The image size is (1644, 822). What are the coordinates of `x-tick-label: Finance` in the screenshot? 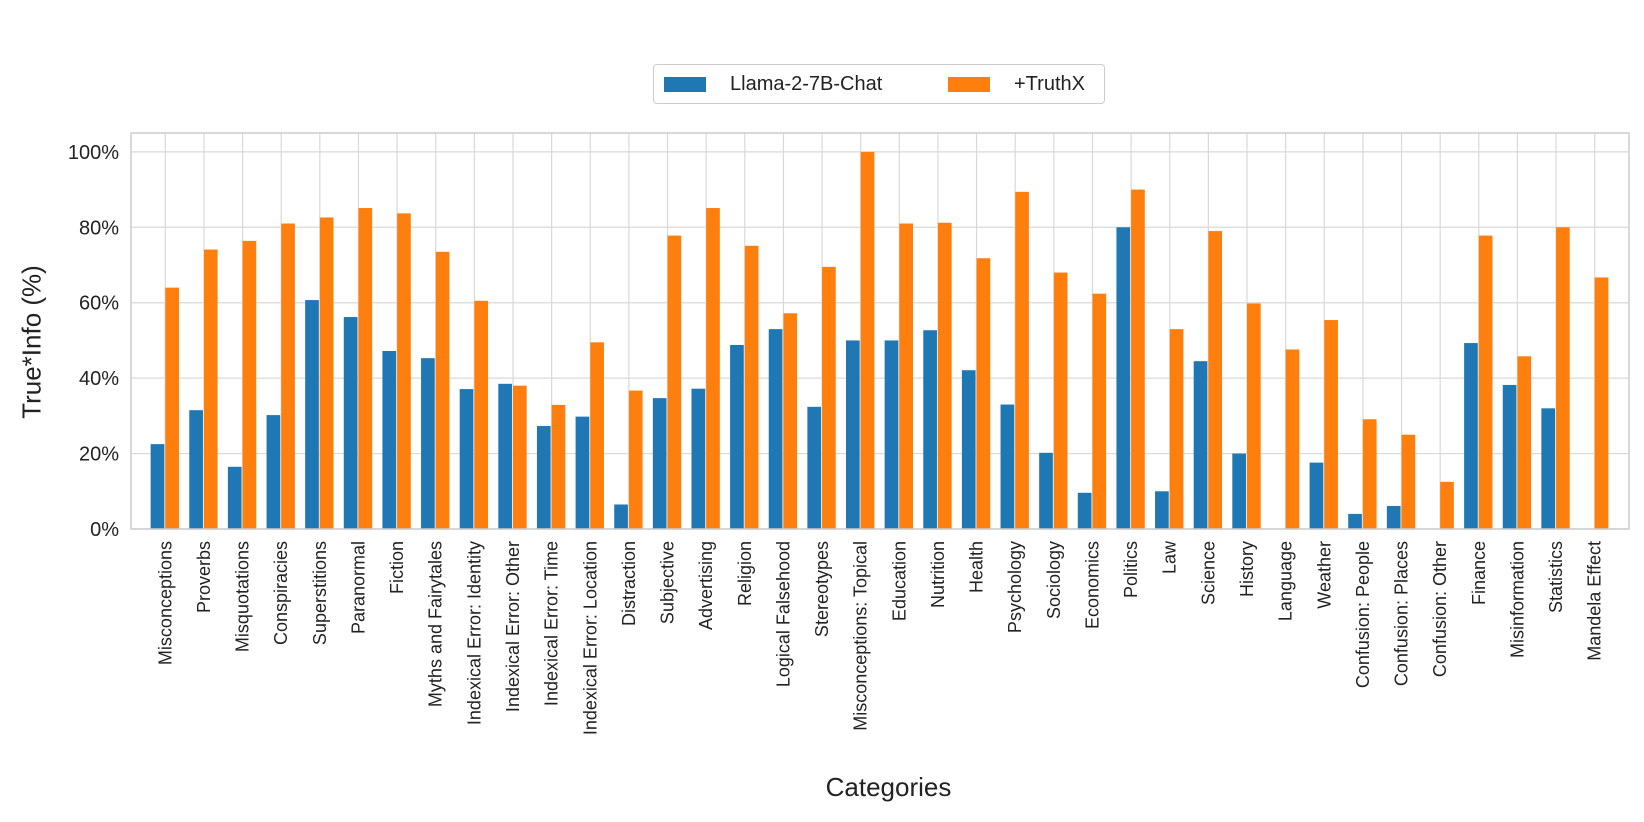 It's located at (1479, 573).